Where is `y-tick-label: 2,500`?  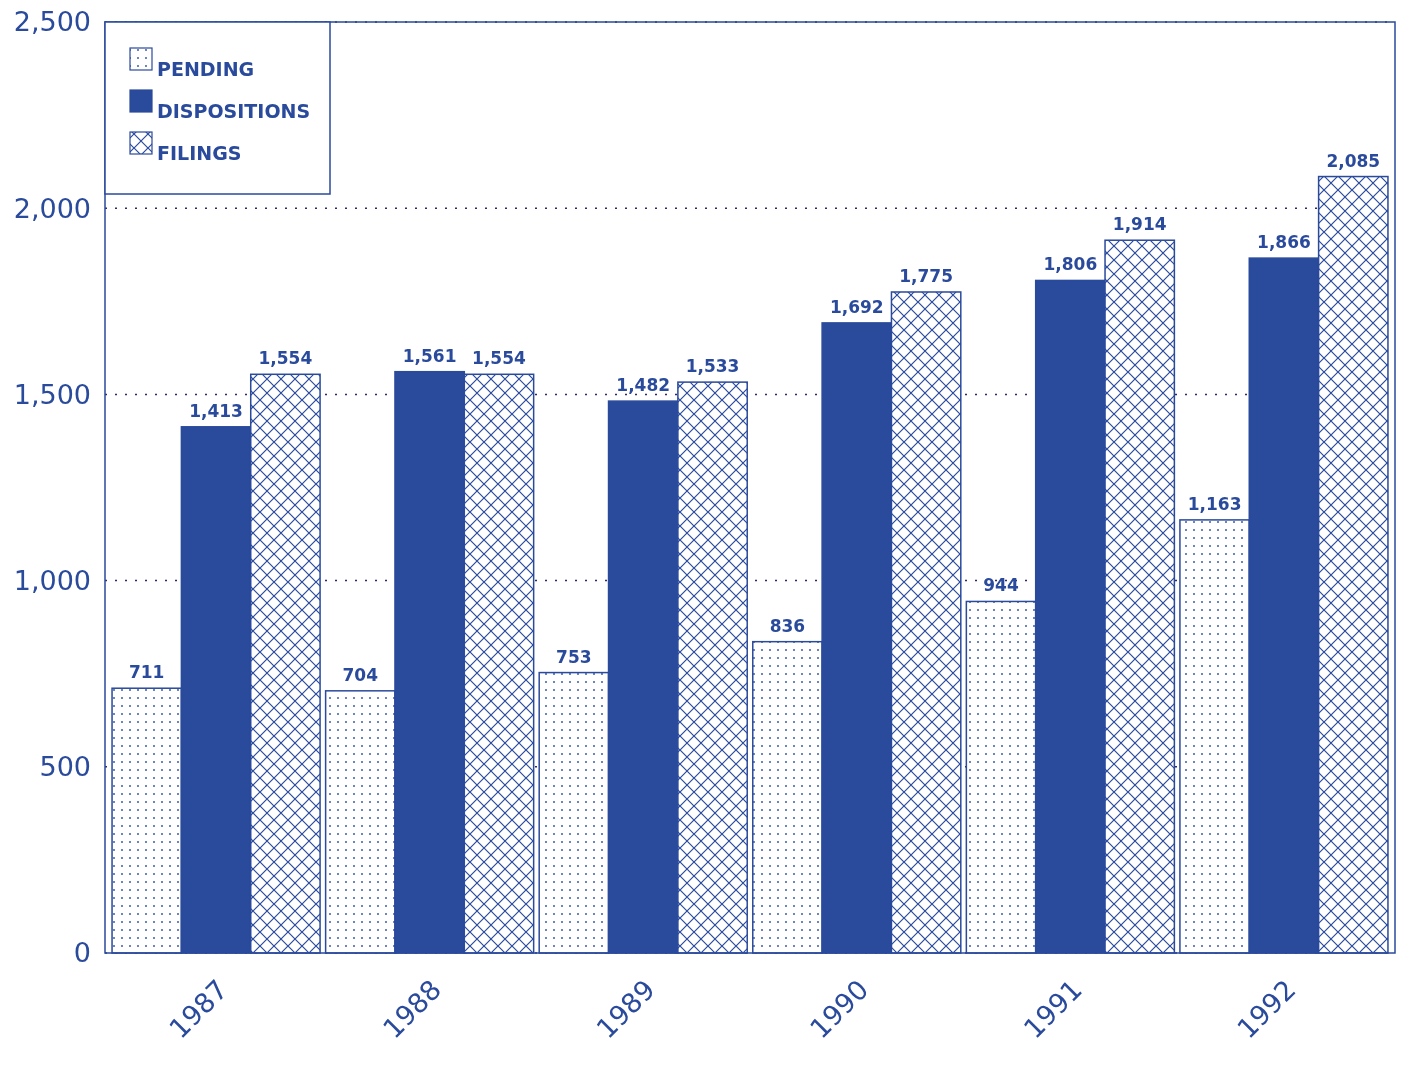 y-tick-label: 2,500 is located at coordinates (52, 22).